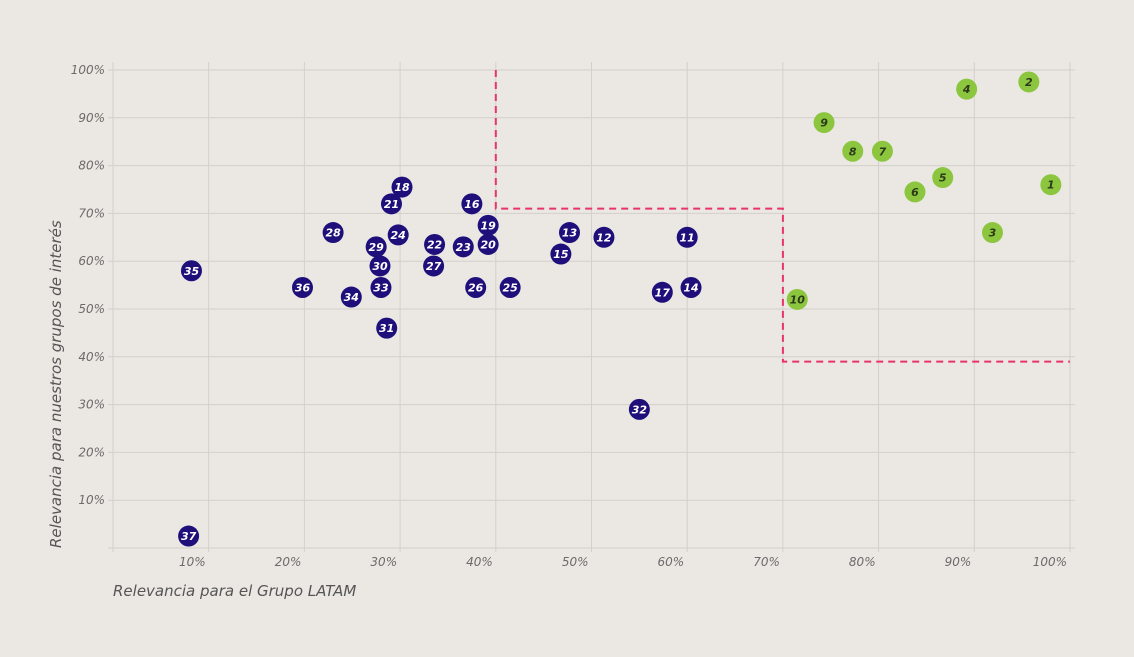  Describe the element at coordinates (234, 591) in the screenshot. I see `x-axis-title: Relevancia para el Grupo LATAM` at that location.